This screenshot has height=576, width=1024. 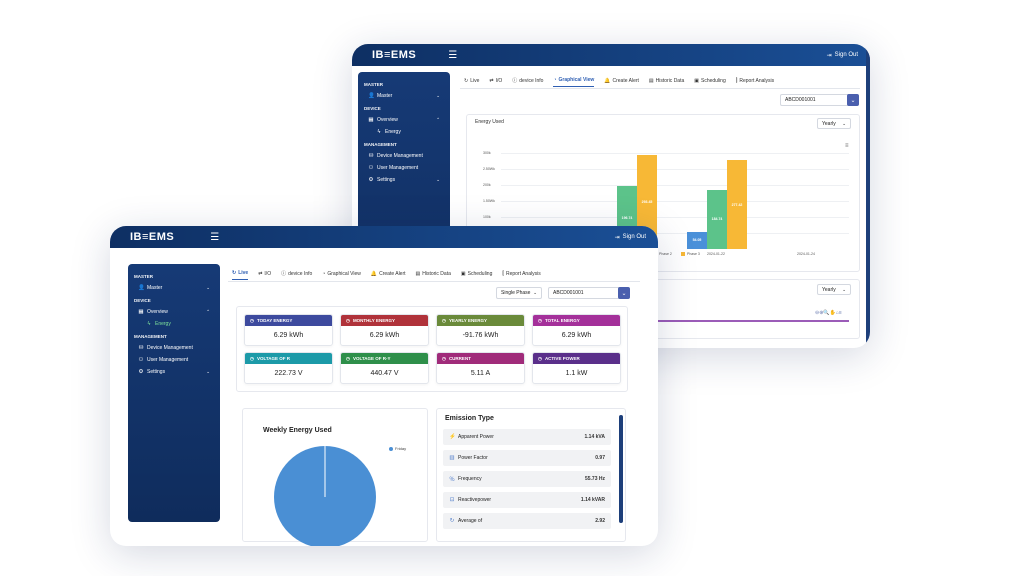 I want to click on stat-label: ACTIVE POWER, so click(x=562, y=358).